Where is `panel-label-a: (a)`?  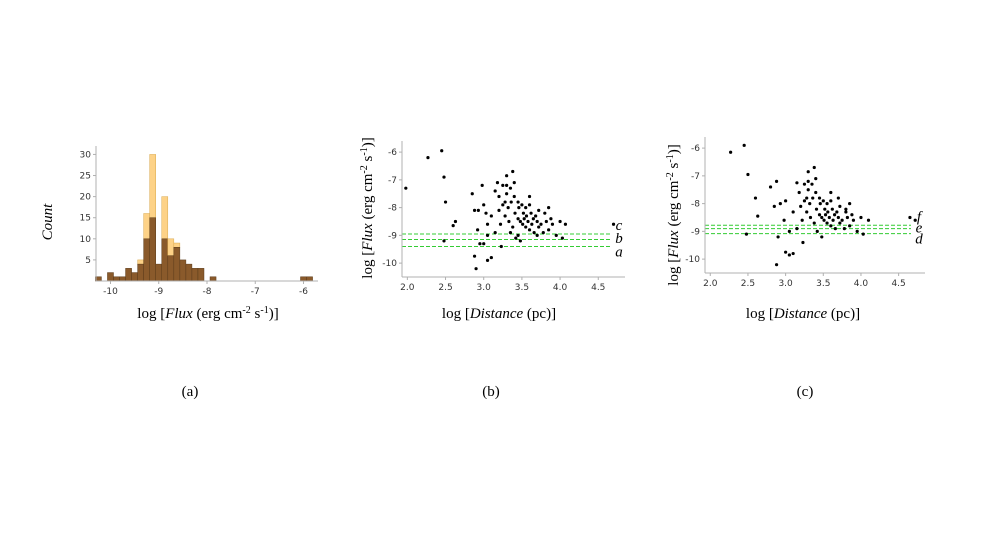 panel-label-a: (a) is located at coordinates (190, 392).